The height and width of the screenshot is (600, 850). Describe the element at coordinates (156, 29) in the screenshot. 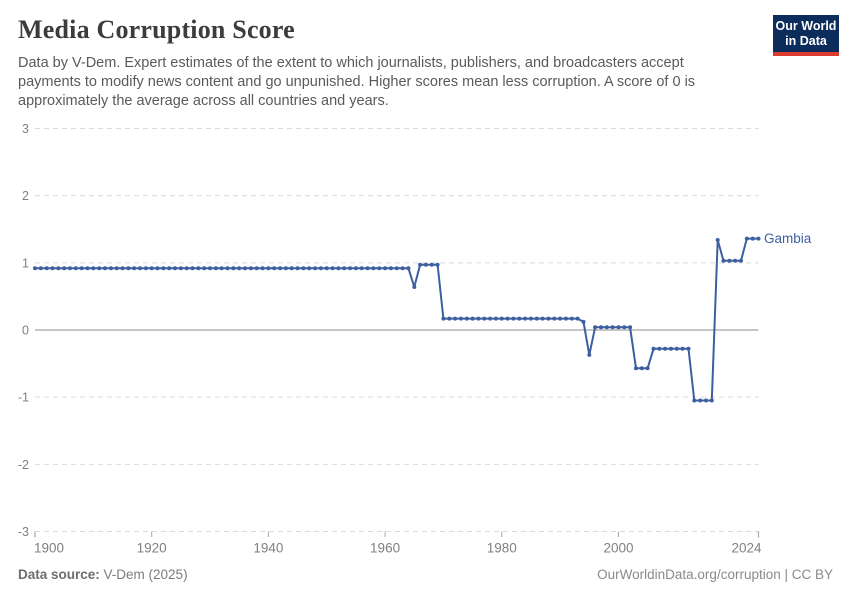

I see `page-title: Media Corruption Score` at that location.